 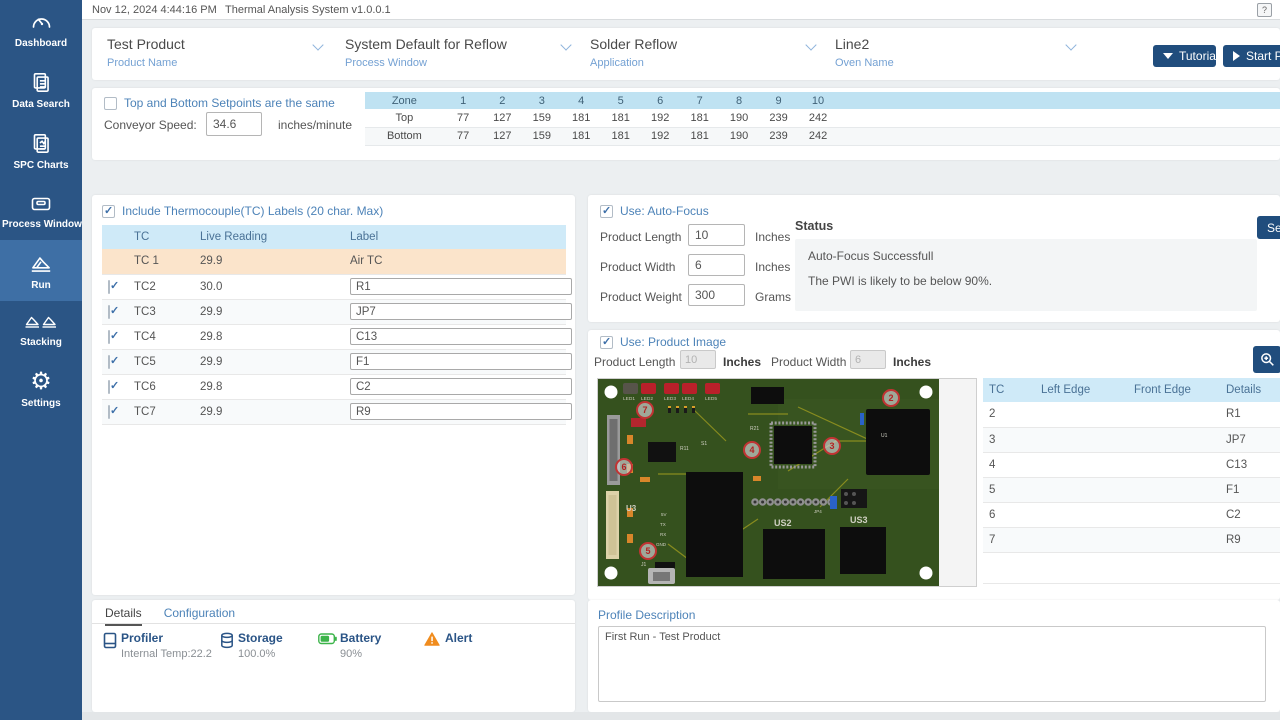 I want to click on zone-number-cell: 6, so click(x=660, y=100).